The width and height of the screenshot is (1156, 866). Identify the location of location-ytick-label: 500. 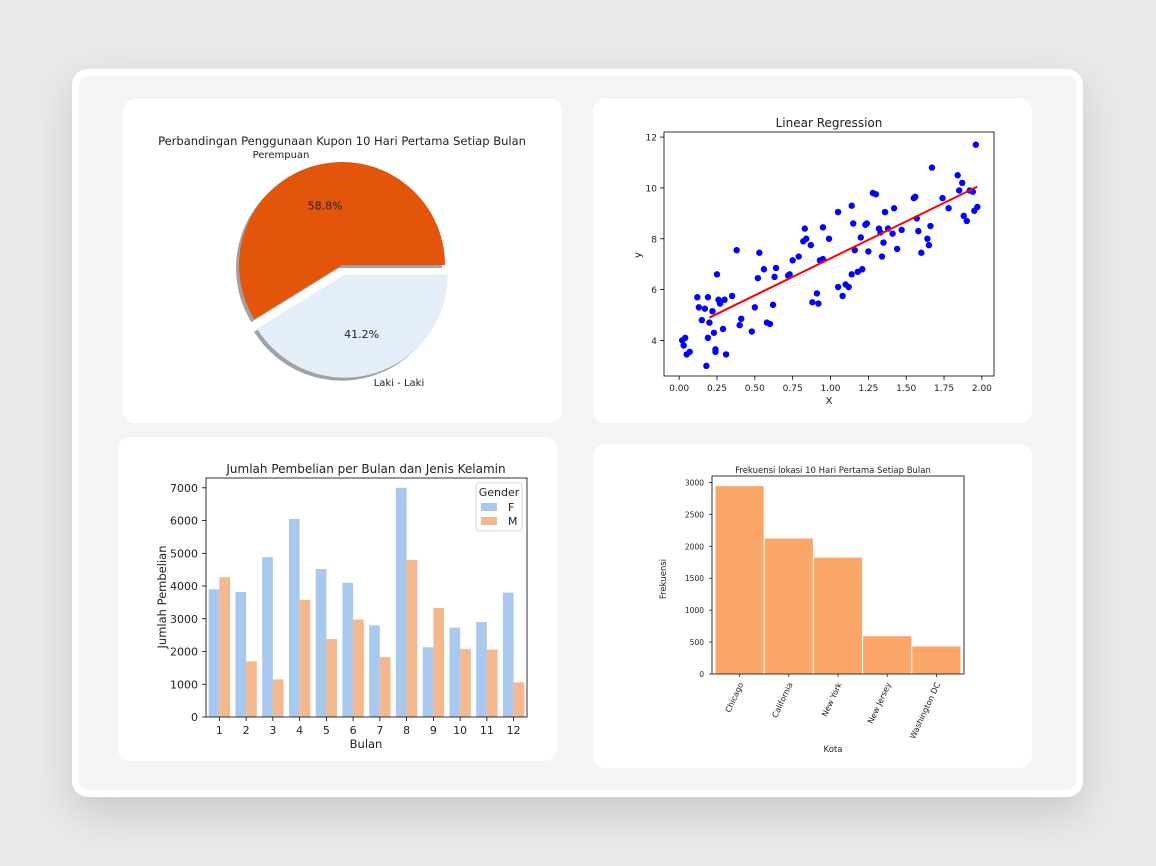
(697, 642).